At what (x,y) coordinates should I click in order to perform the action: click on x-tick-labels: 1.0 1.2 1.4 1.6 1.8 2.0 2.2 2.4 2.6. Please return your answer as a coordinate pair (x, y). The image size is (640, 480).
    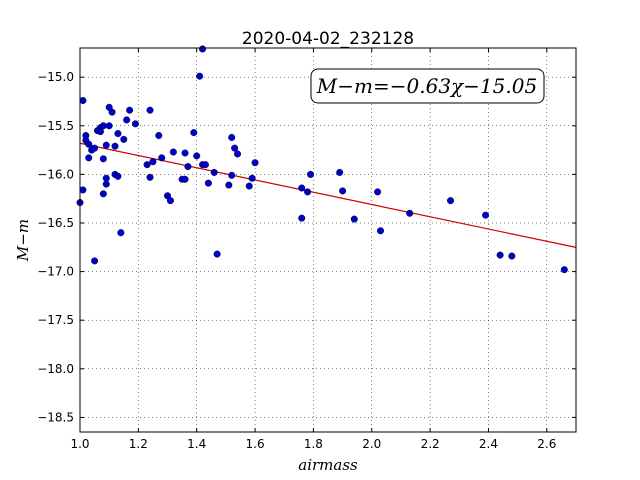
    Looking at the image, I should click on (313, 444).